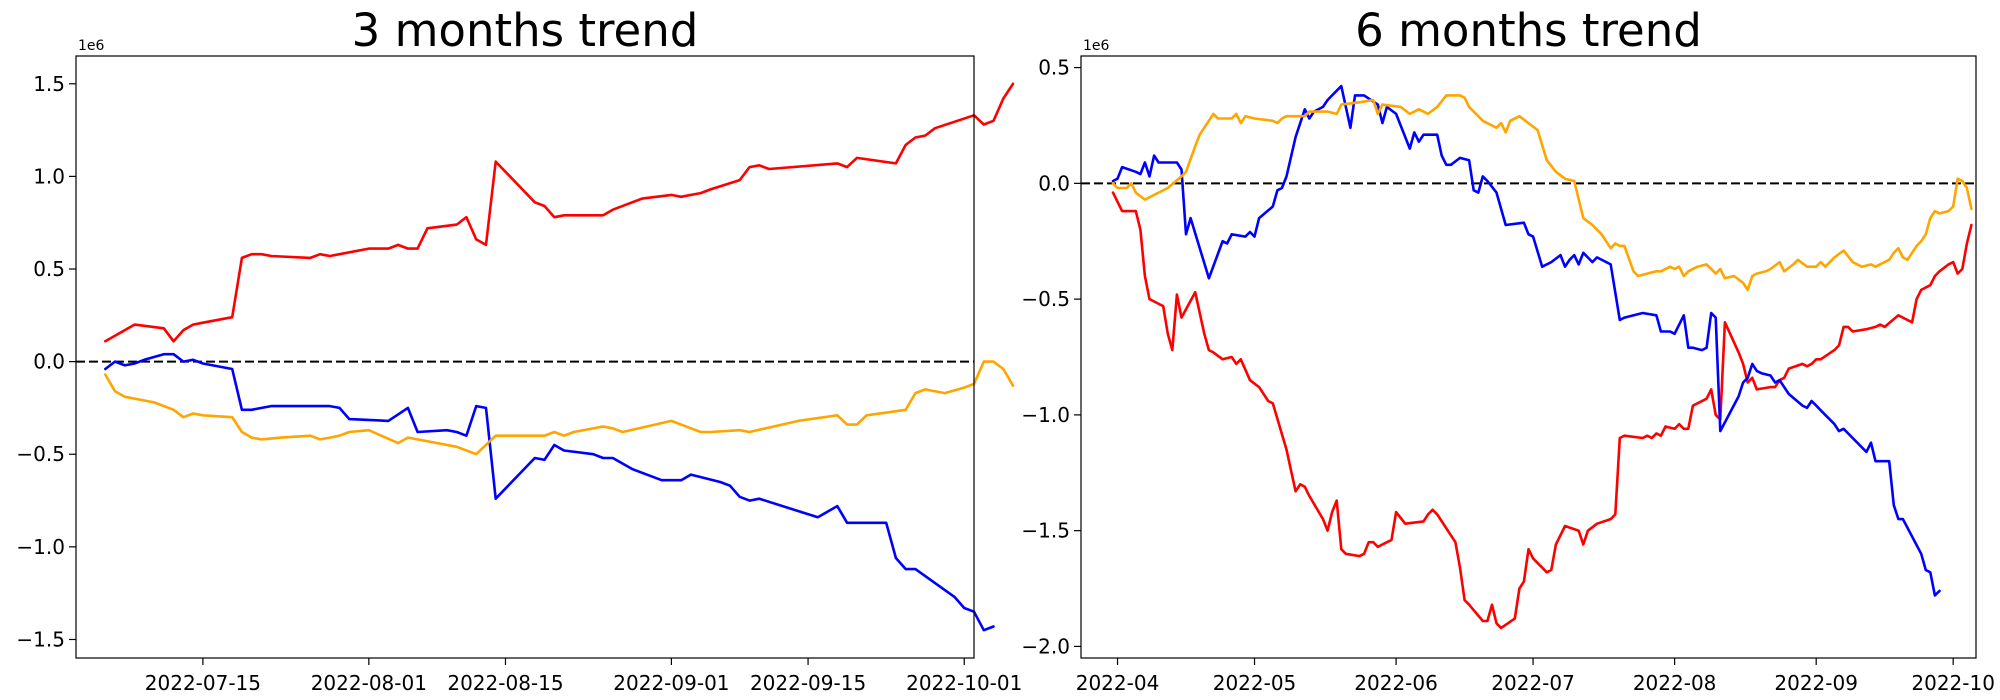 The height and width of the screenshot is (700, 2000). What do you see at coordinates (808, 683) in the screenshot?
I see `x-tick-label: 2022-09-15` at bounding box center [808, 683].